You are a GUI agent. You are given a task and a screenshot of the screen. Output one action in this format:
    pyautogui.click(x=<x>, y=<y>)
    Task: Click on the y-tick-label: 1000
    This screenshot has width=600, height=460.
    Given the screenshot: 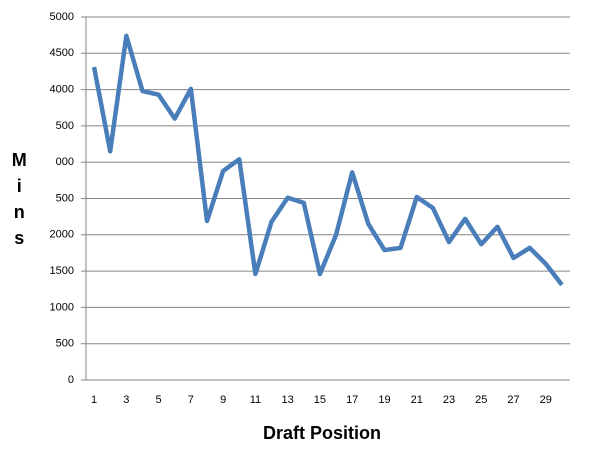 What is the action you would take?
    pyautogui.click(x=62, y=307)
    